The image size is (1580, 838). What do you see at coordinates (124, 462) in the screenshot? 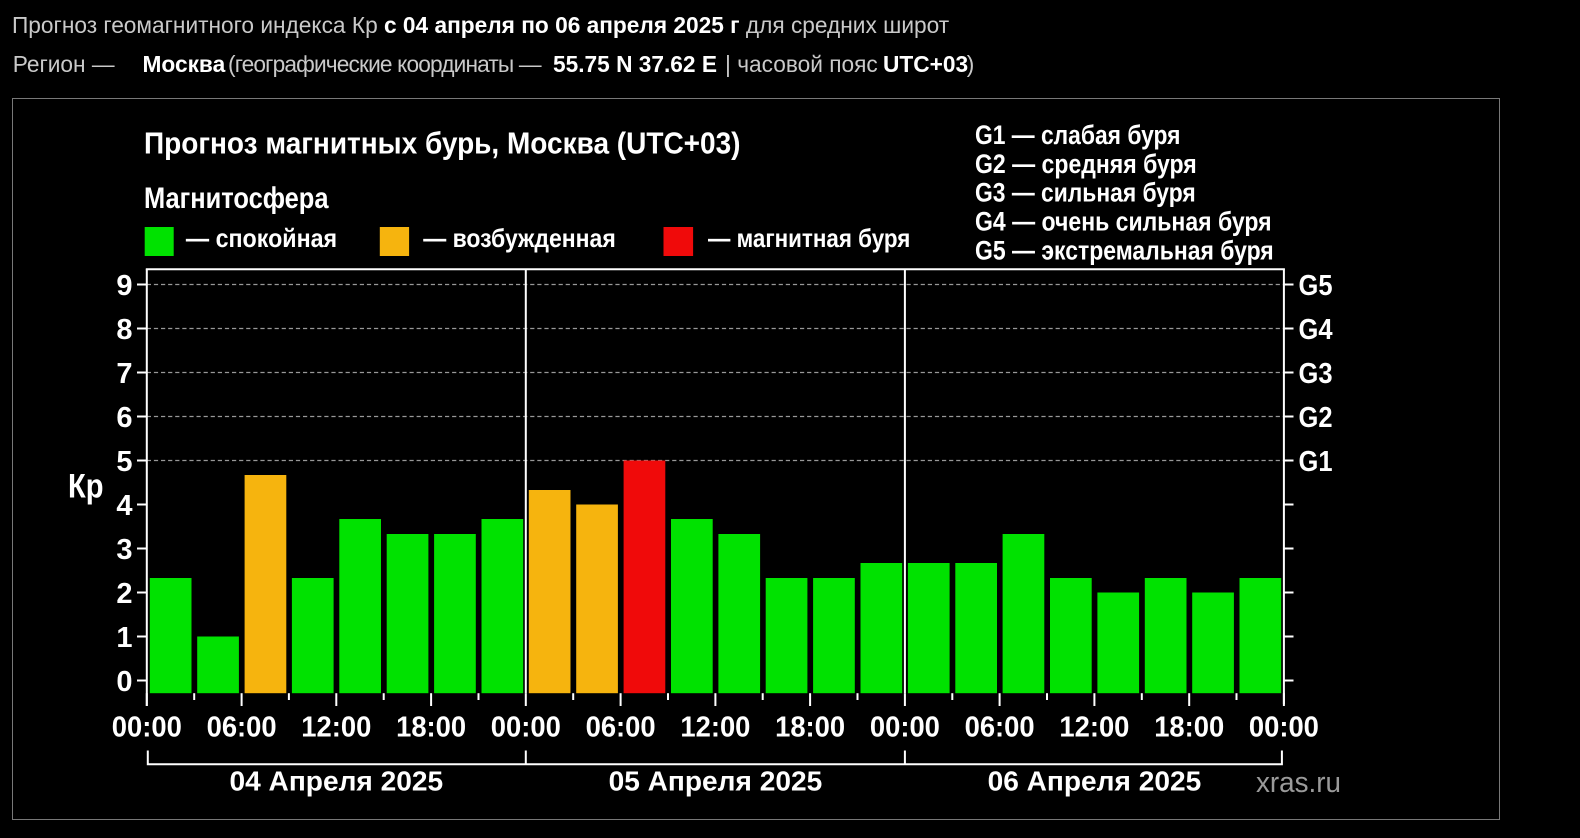
I see `svg-text: 5` at bounding box center [124, 462].